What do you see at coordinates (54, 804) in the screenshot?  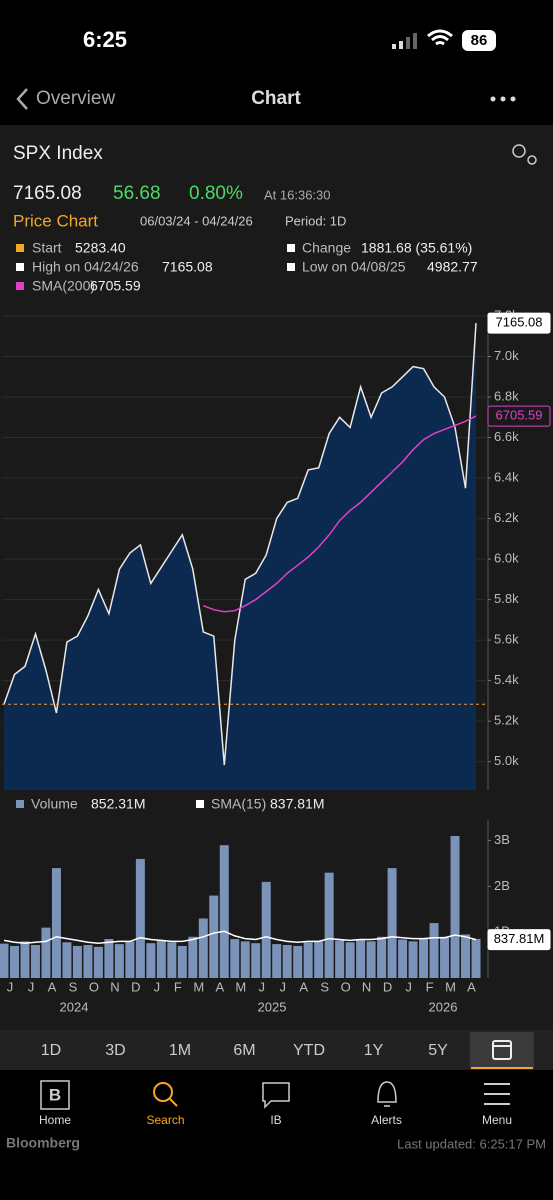 I see `legend-label: Volume` at bounding box center [54, 804].